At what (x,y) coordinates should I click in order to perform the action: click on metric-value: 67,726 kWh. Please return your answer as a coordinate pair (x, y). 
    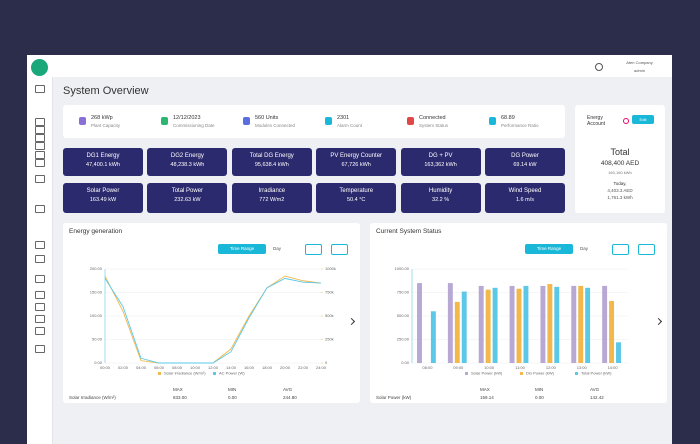
    Looking at the image, I should click on (356, 165).